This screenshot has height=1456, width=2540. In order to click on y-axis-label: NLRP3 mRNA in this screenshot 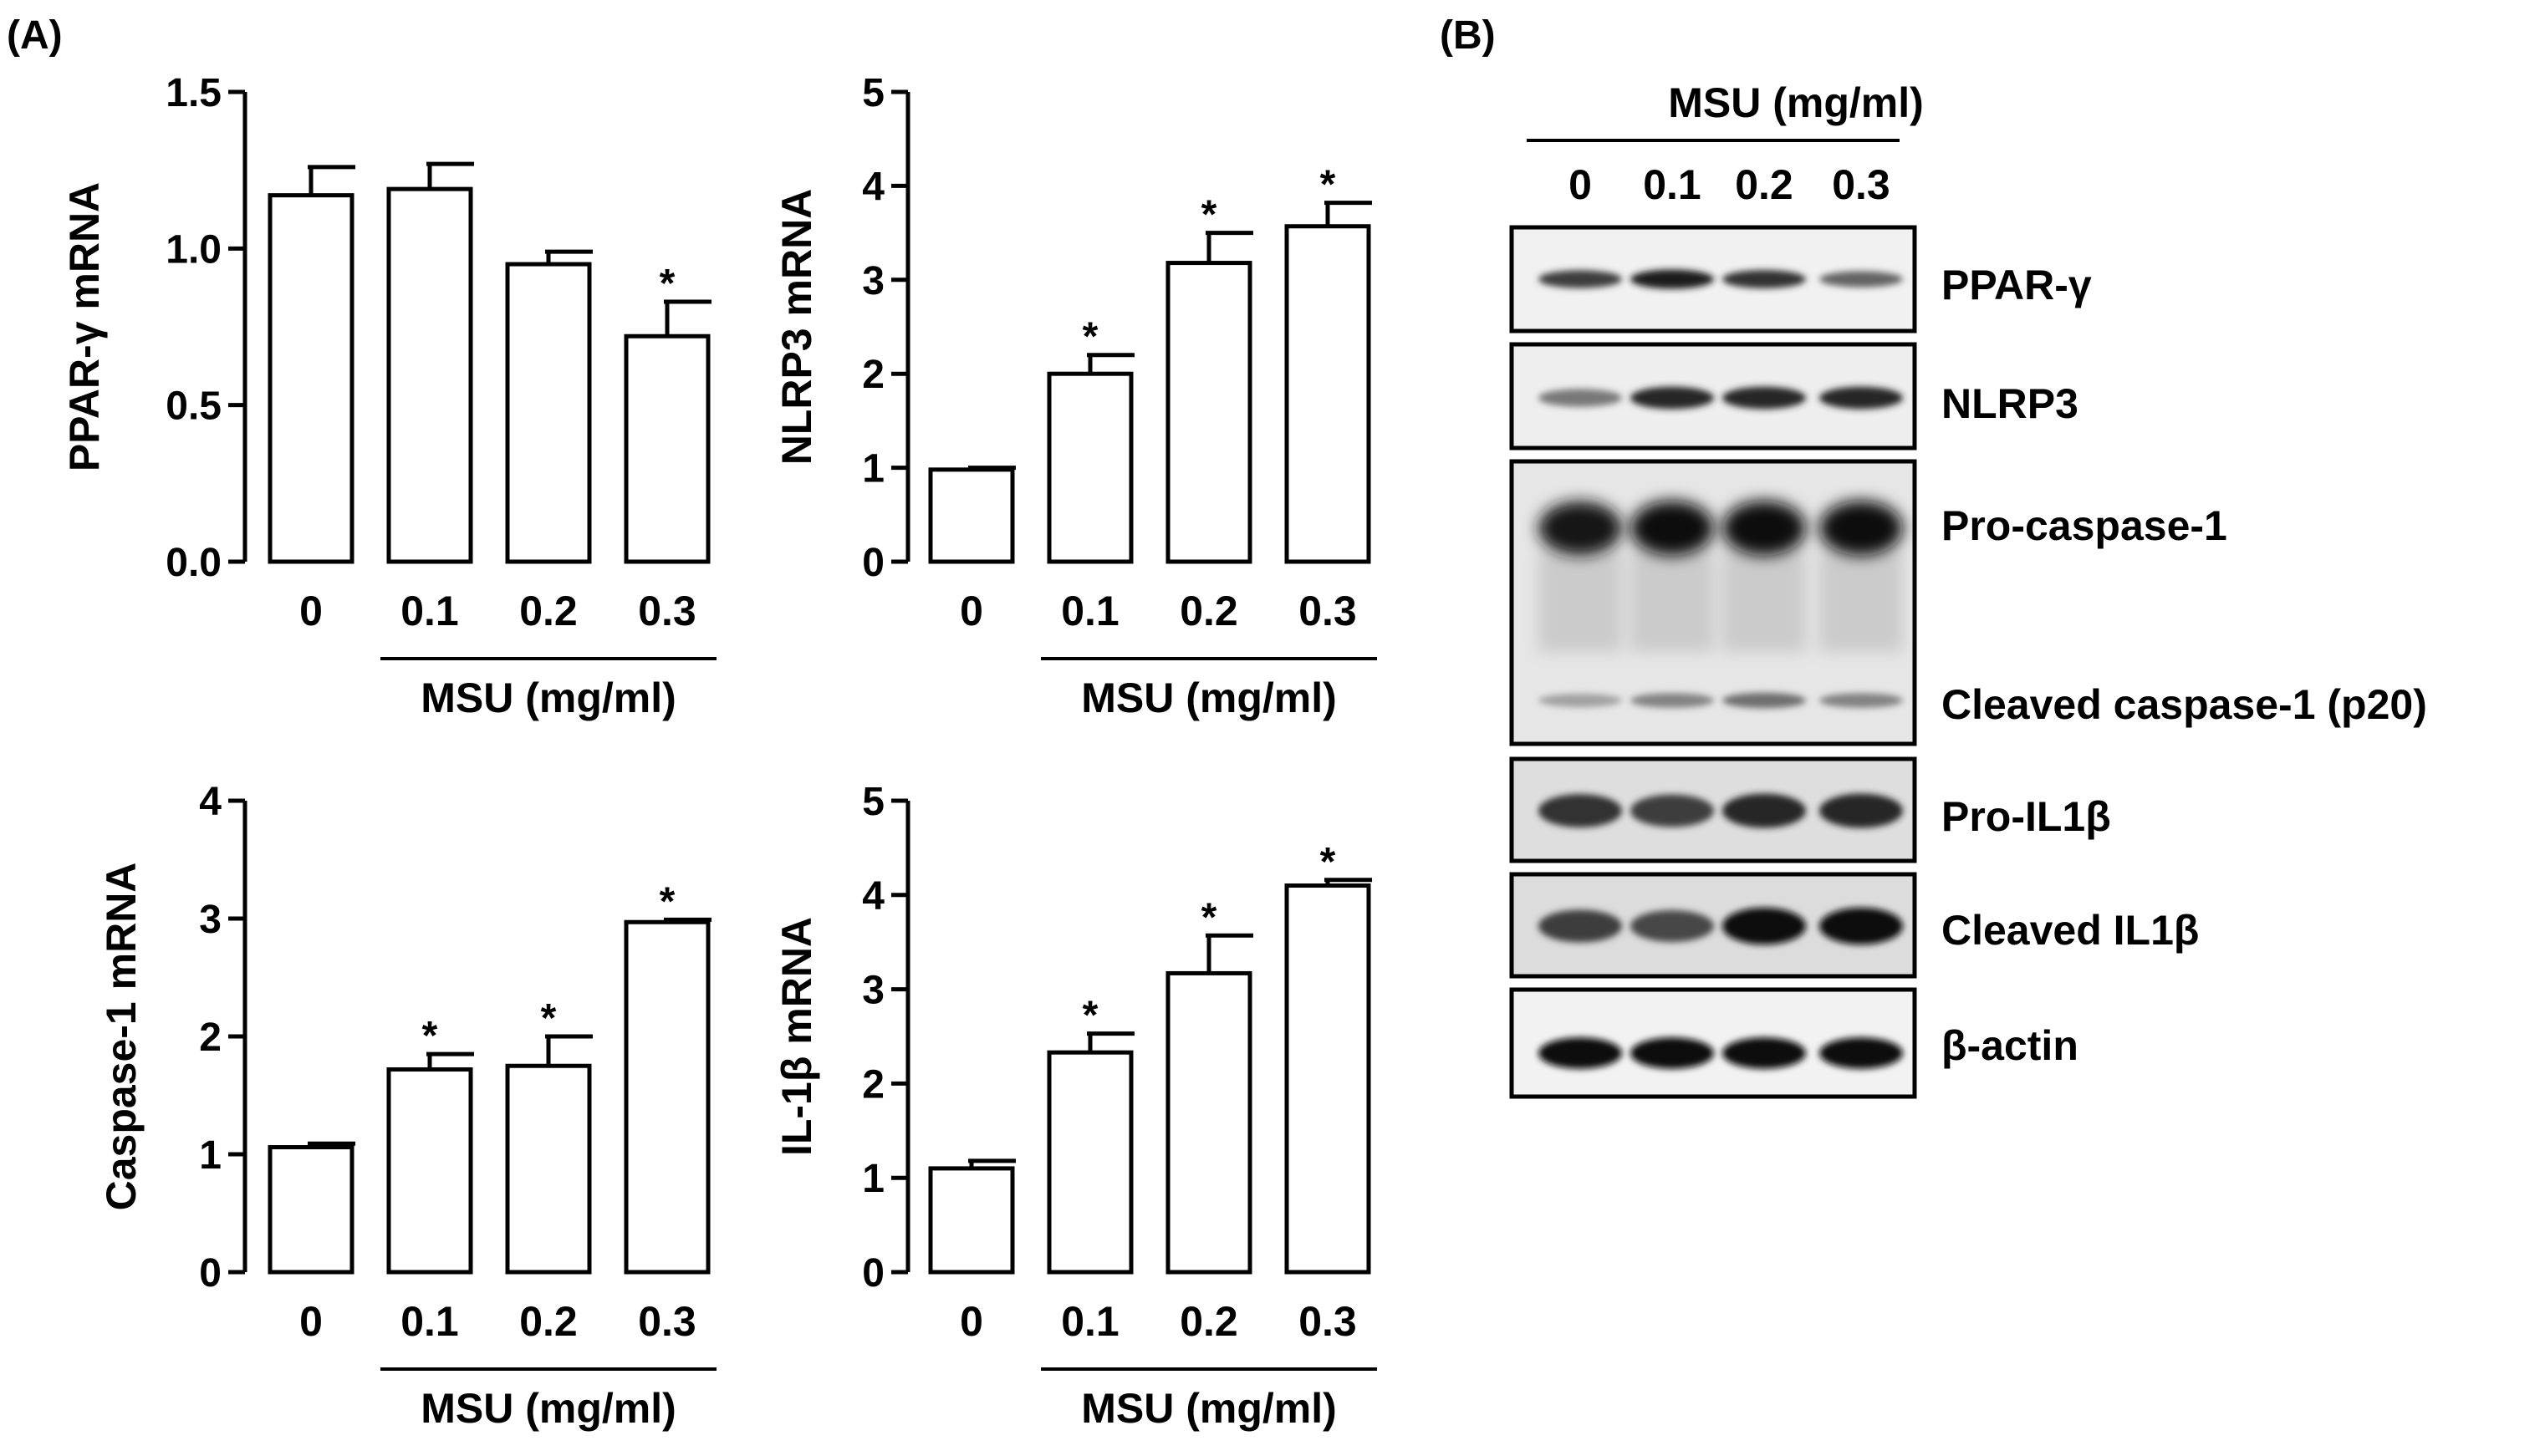, I will do `click(796, 327)`.